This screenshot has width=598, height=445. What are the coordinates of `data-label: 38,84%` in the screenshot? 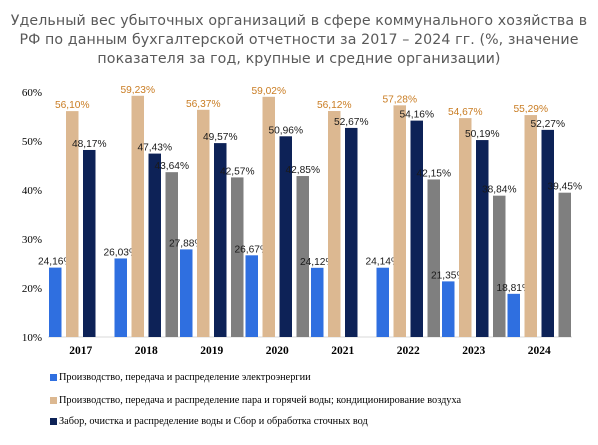 It's located at (499, 190).